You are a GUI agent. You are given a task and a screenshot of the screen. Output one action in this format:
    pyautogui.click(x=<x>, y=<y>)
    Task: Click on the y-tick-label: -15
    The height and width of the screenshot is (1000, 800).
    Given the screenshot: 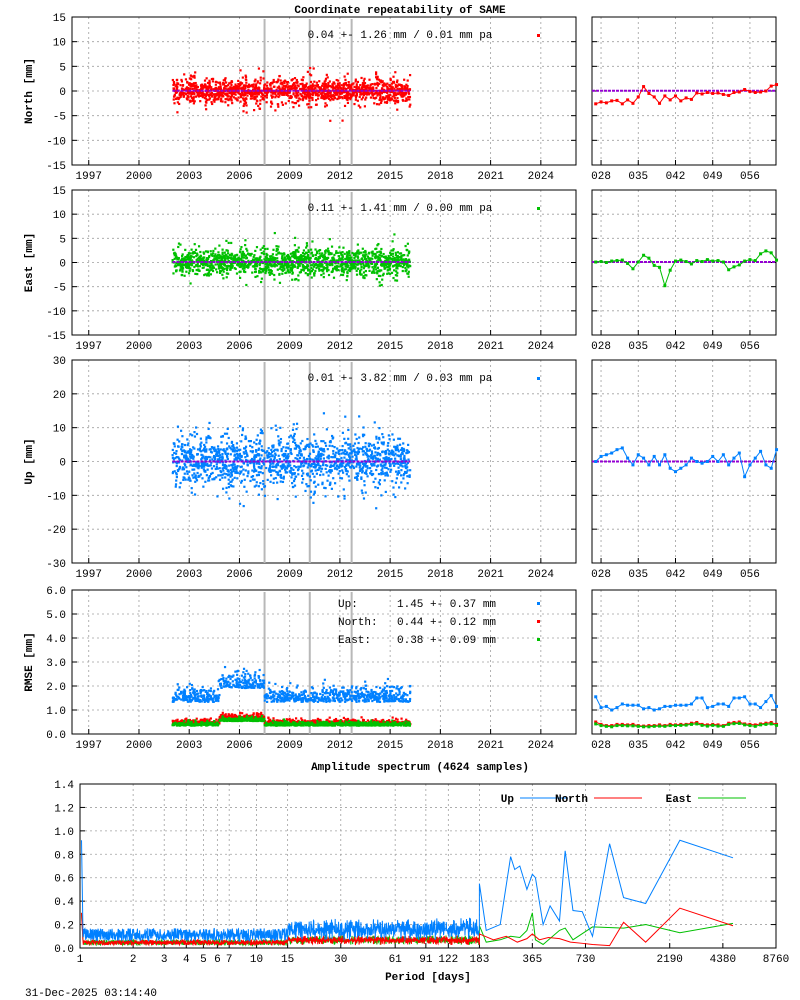 What is the action you would take?
    pyautogui.click(x=56, y=337)
    